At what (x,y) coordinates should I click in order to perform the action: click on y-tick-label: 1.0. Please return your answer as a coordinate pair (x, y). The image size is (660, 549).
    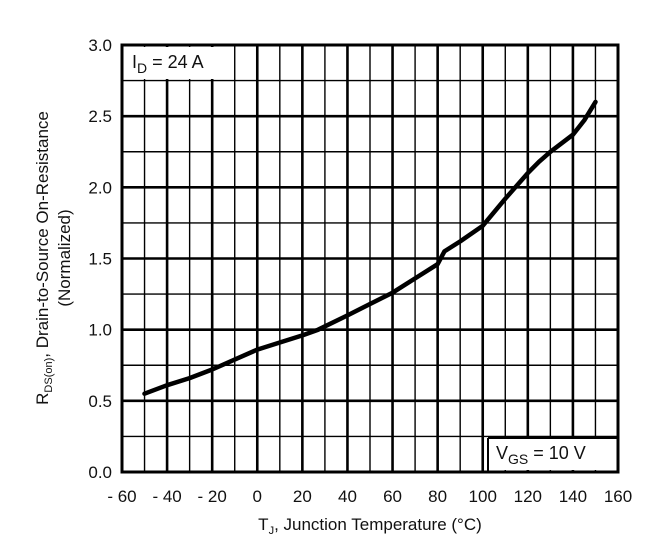
    Looking at the image, I should click on (100, 330).